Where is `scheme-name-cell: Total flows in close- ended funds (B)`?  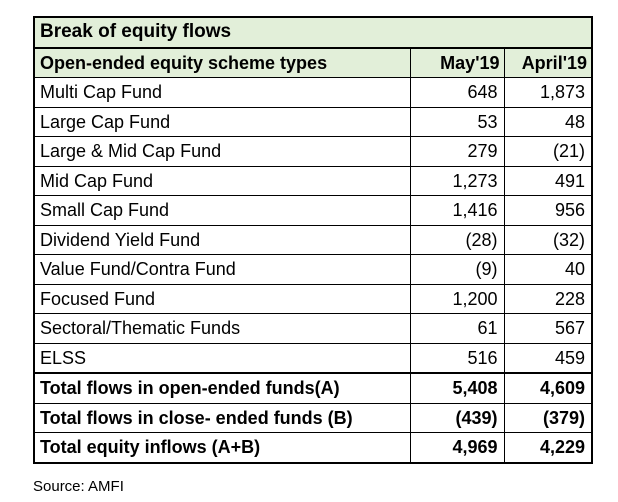 scheme-name-cell: Total flows in close- ended funds (B) is located at coordinates (222, 417).